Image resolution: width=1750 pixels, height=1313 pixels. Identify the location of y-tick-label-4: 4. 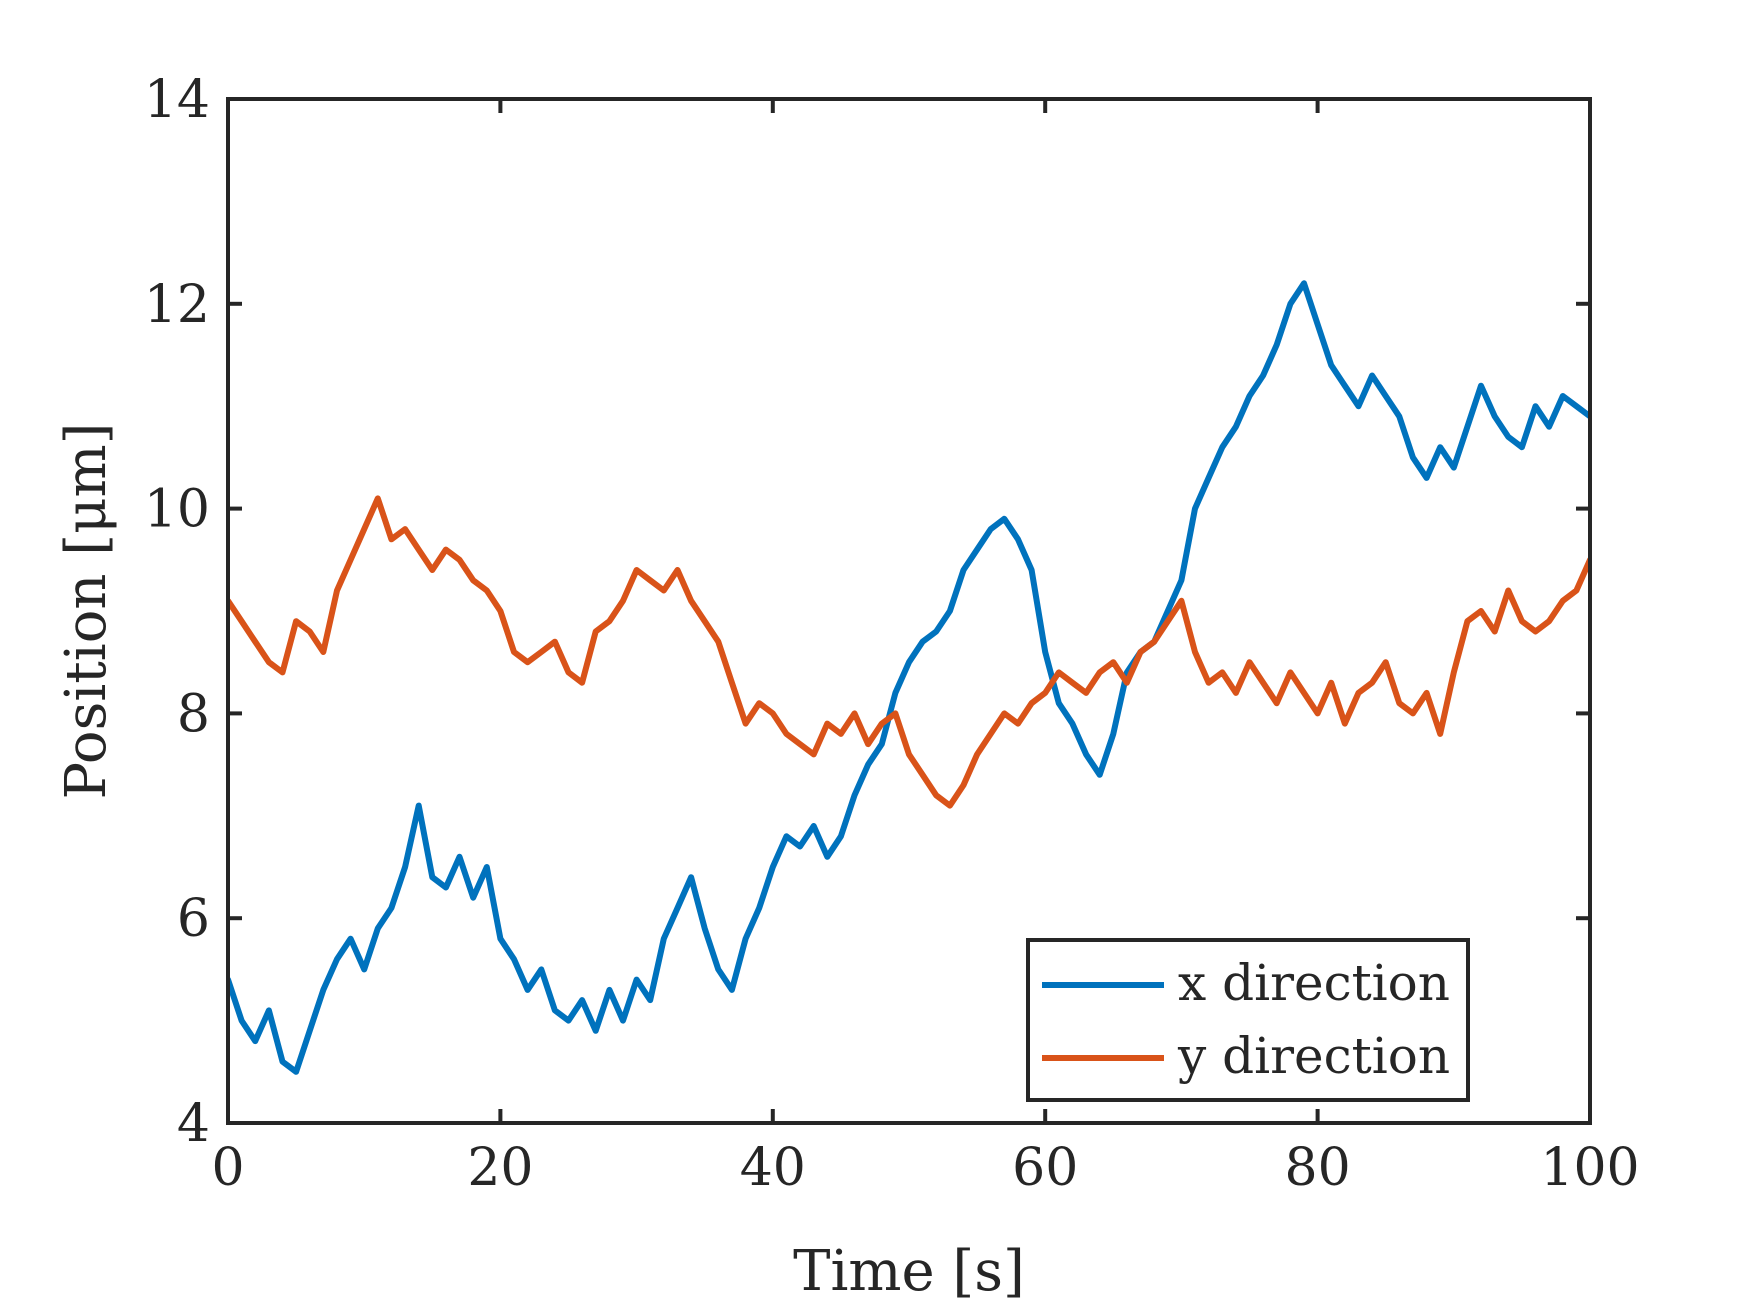
(193, 1124).